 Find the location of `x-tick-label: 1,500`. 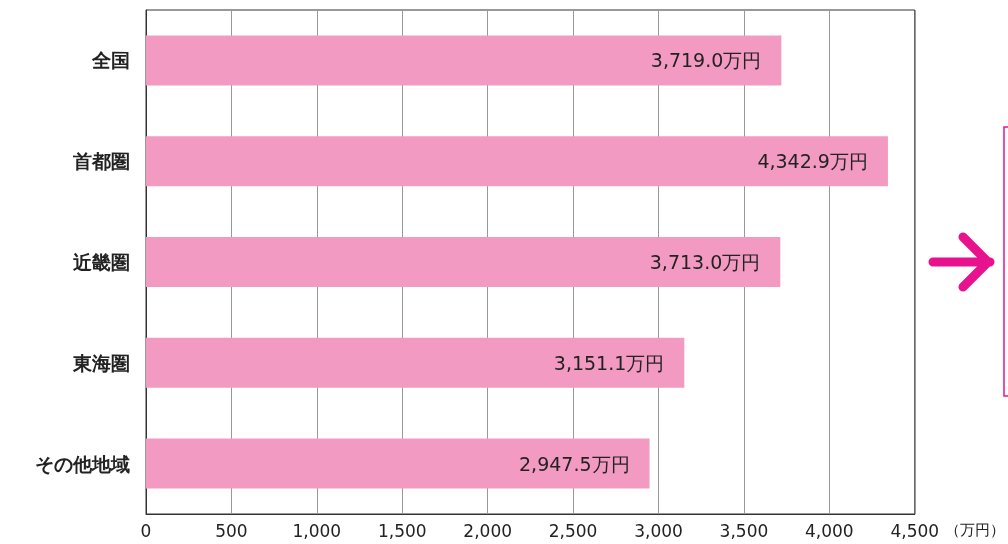

x-tick-label: 1,500 is located at coordinates (402, 530).